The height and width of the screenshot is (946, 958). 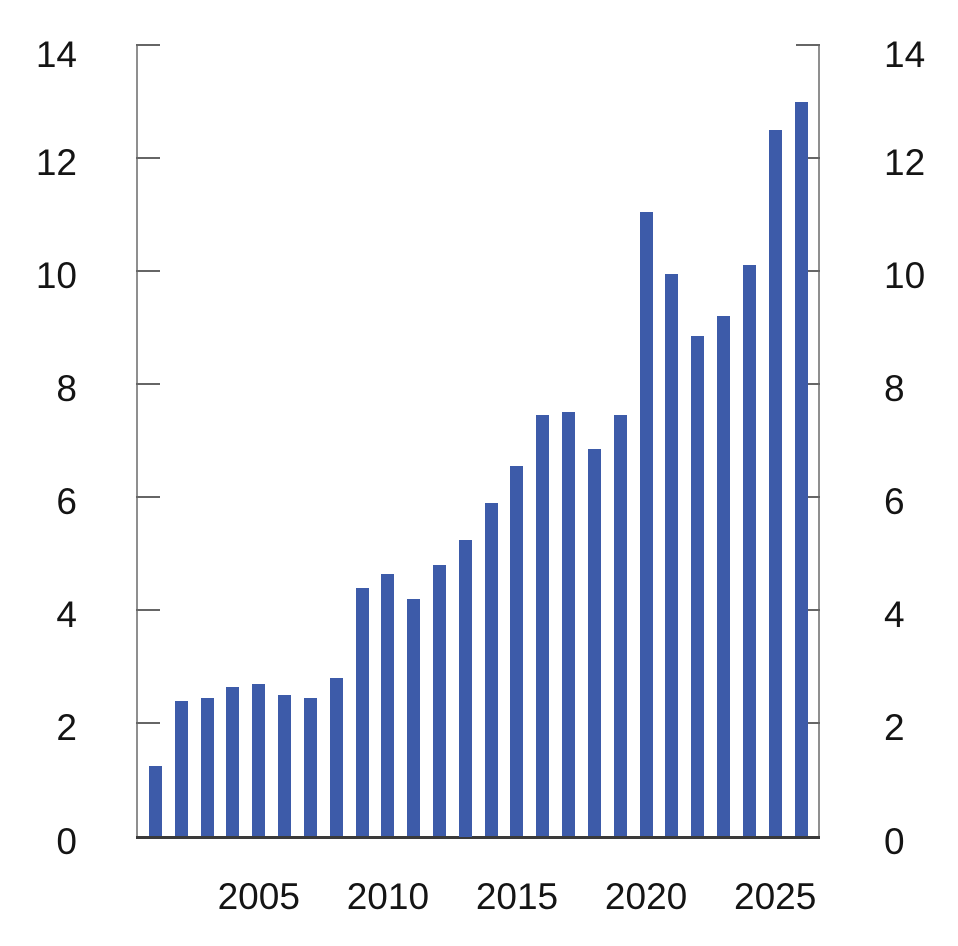 What do you see at coordinates (465, 688) in the screenshot?
I see `bar-2013` at bounding box center [465, 688].